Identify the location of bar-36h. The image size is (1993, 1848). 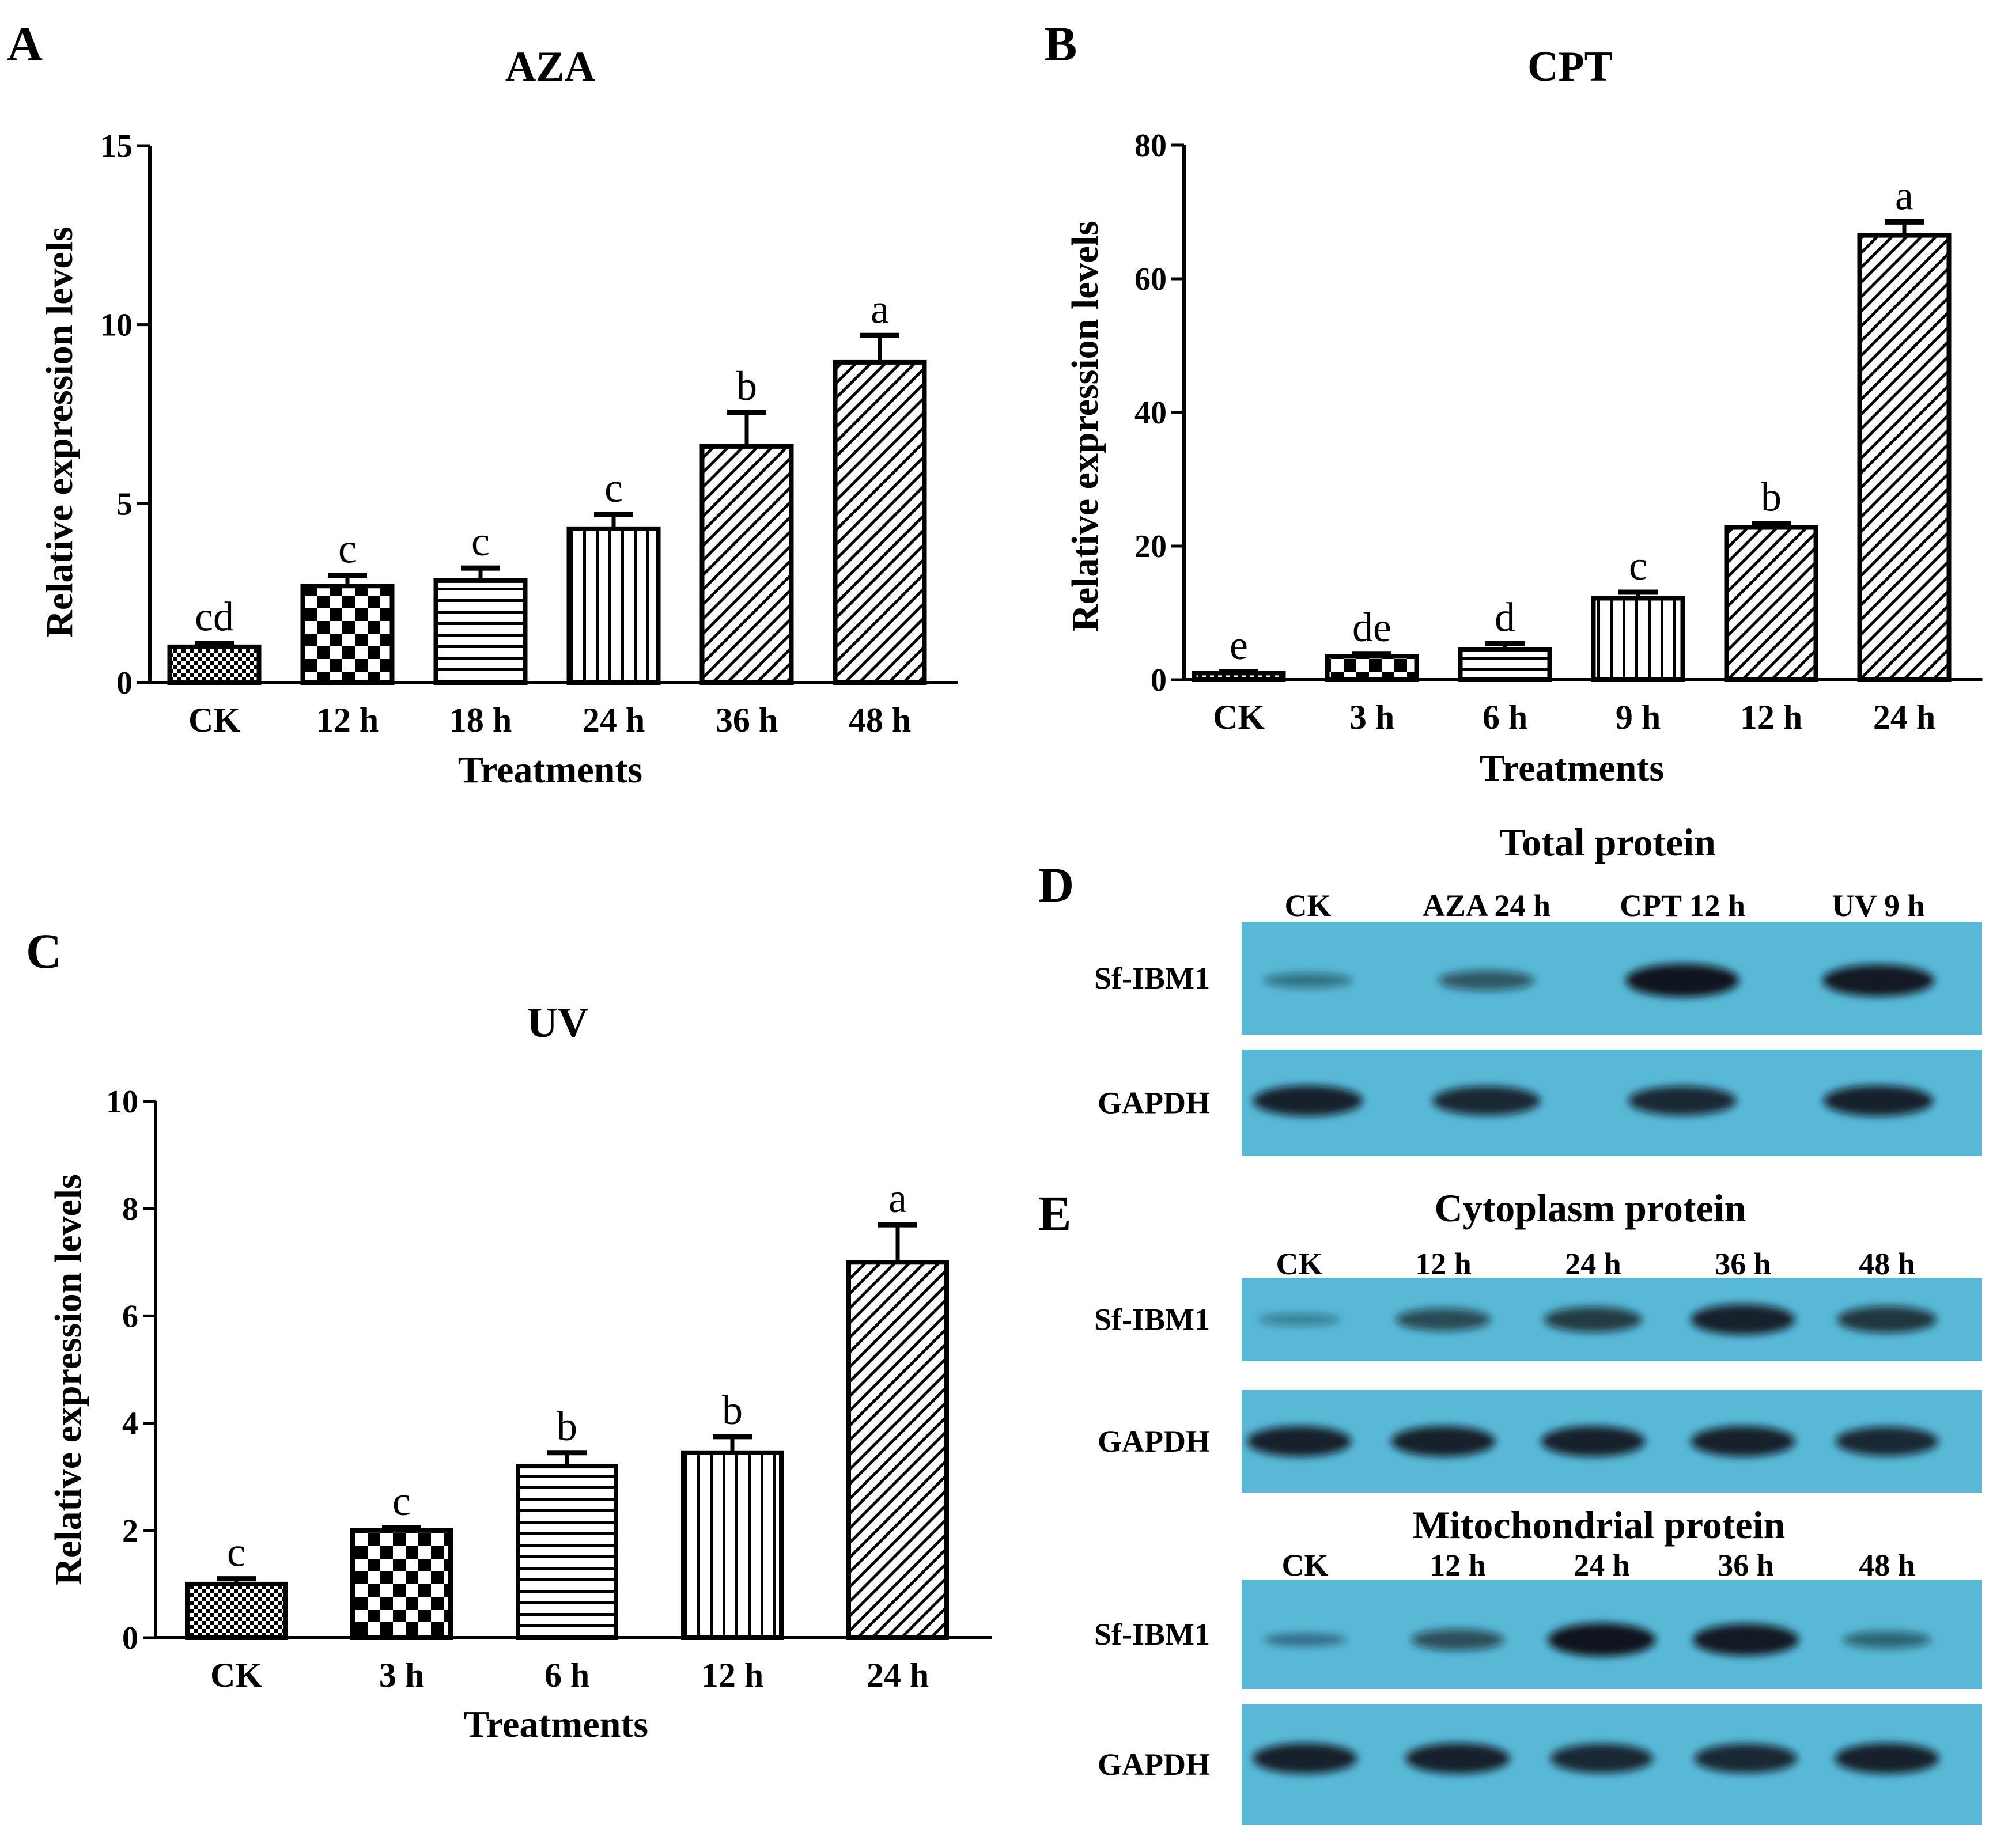
(746, 564).